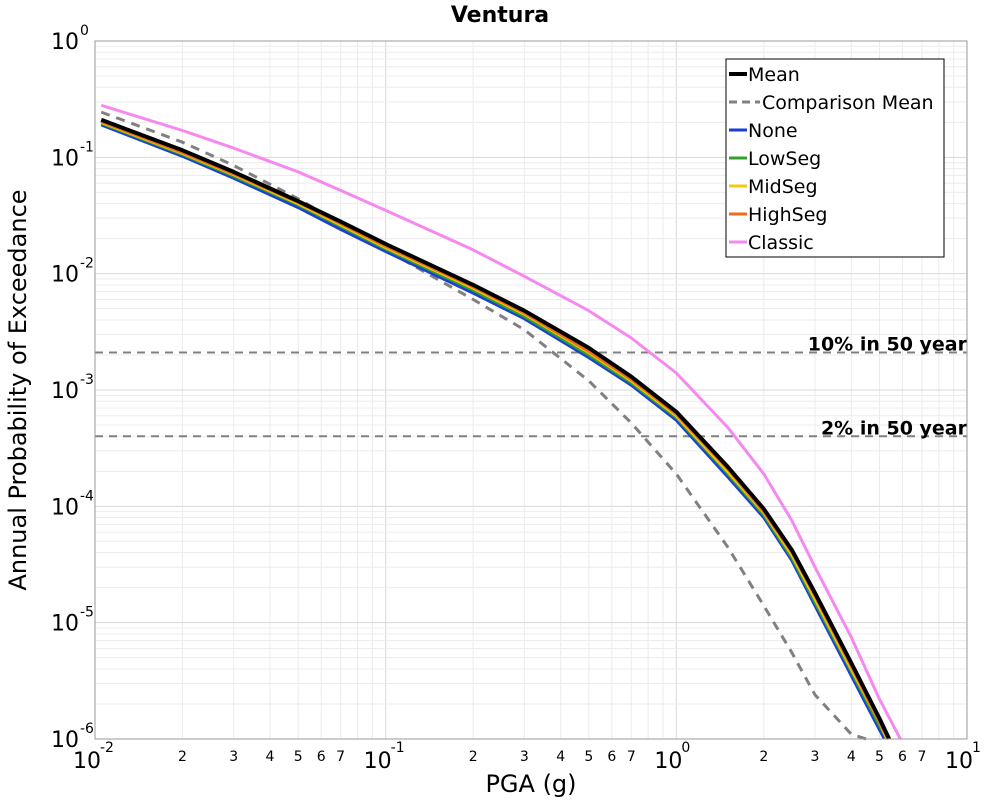 The width and height of the screenshot is (1000, 800). What do you see at coordinates (976, 748) in the screenshot?
I see `x-tick-exponent: 1` at bounding box center [976, 748].